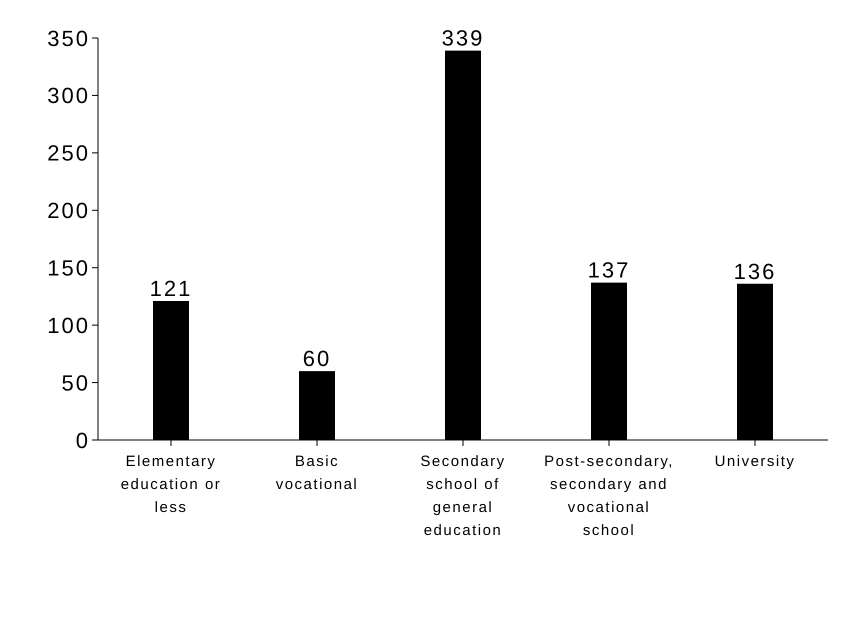  What do you see at coordinates (609, 496) in the screenshot?
I see `x-tick-label: Post-secondary, secondary and vocational school` at bounding box center [609, 496].